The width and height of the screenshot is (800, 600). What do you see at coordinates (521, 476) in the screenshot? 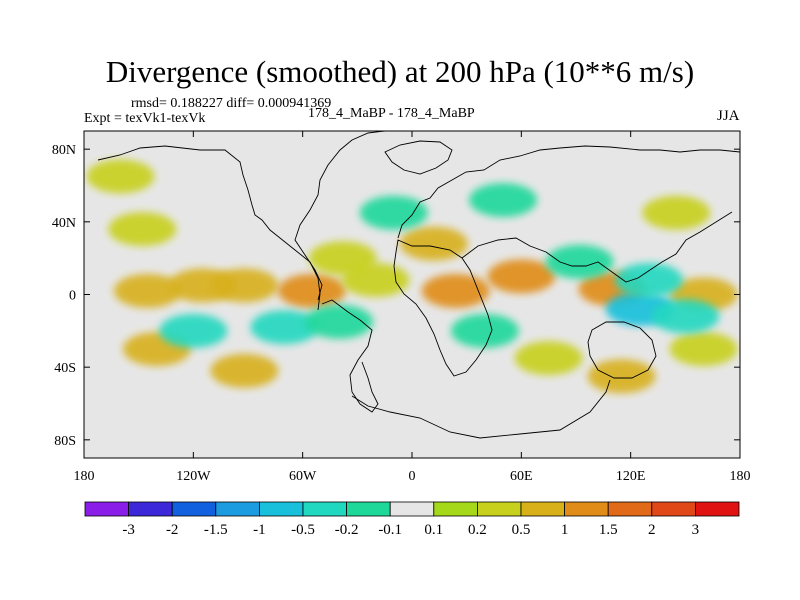
I see `x-tick-label: 60E` at bounding box center [521, 476].